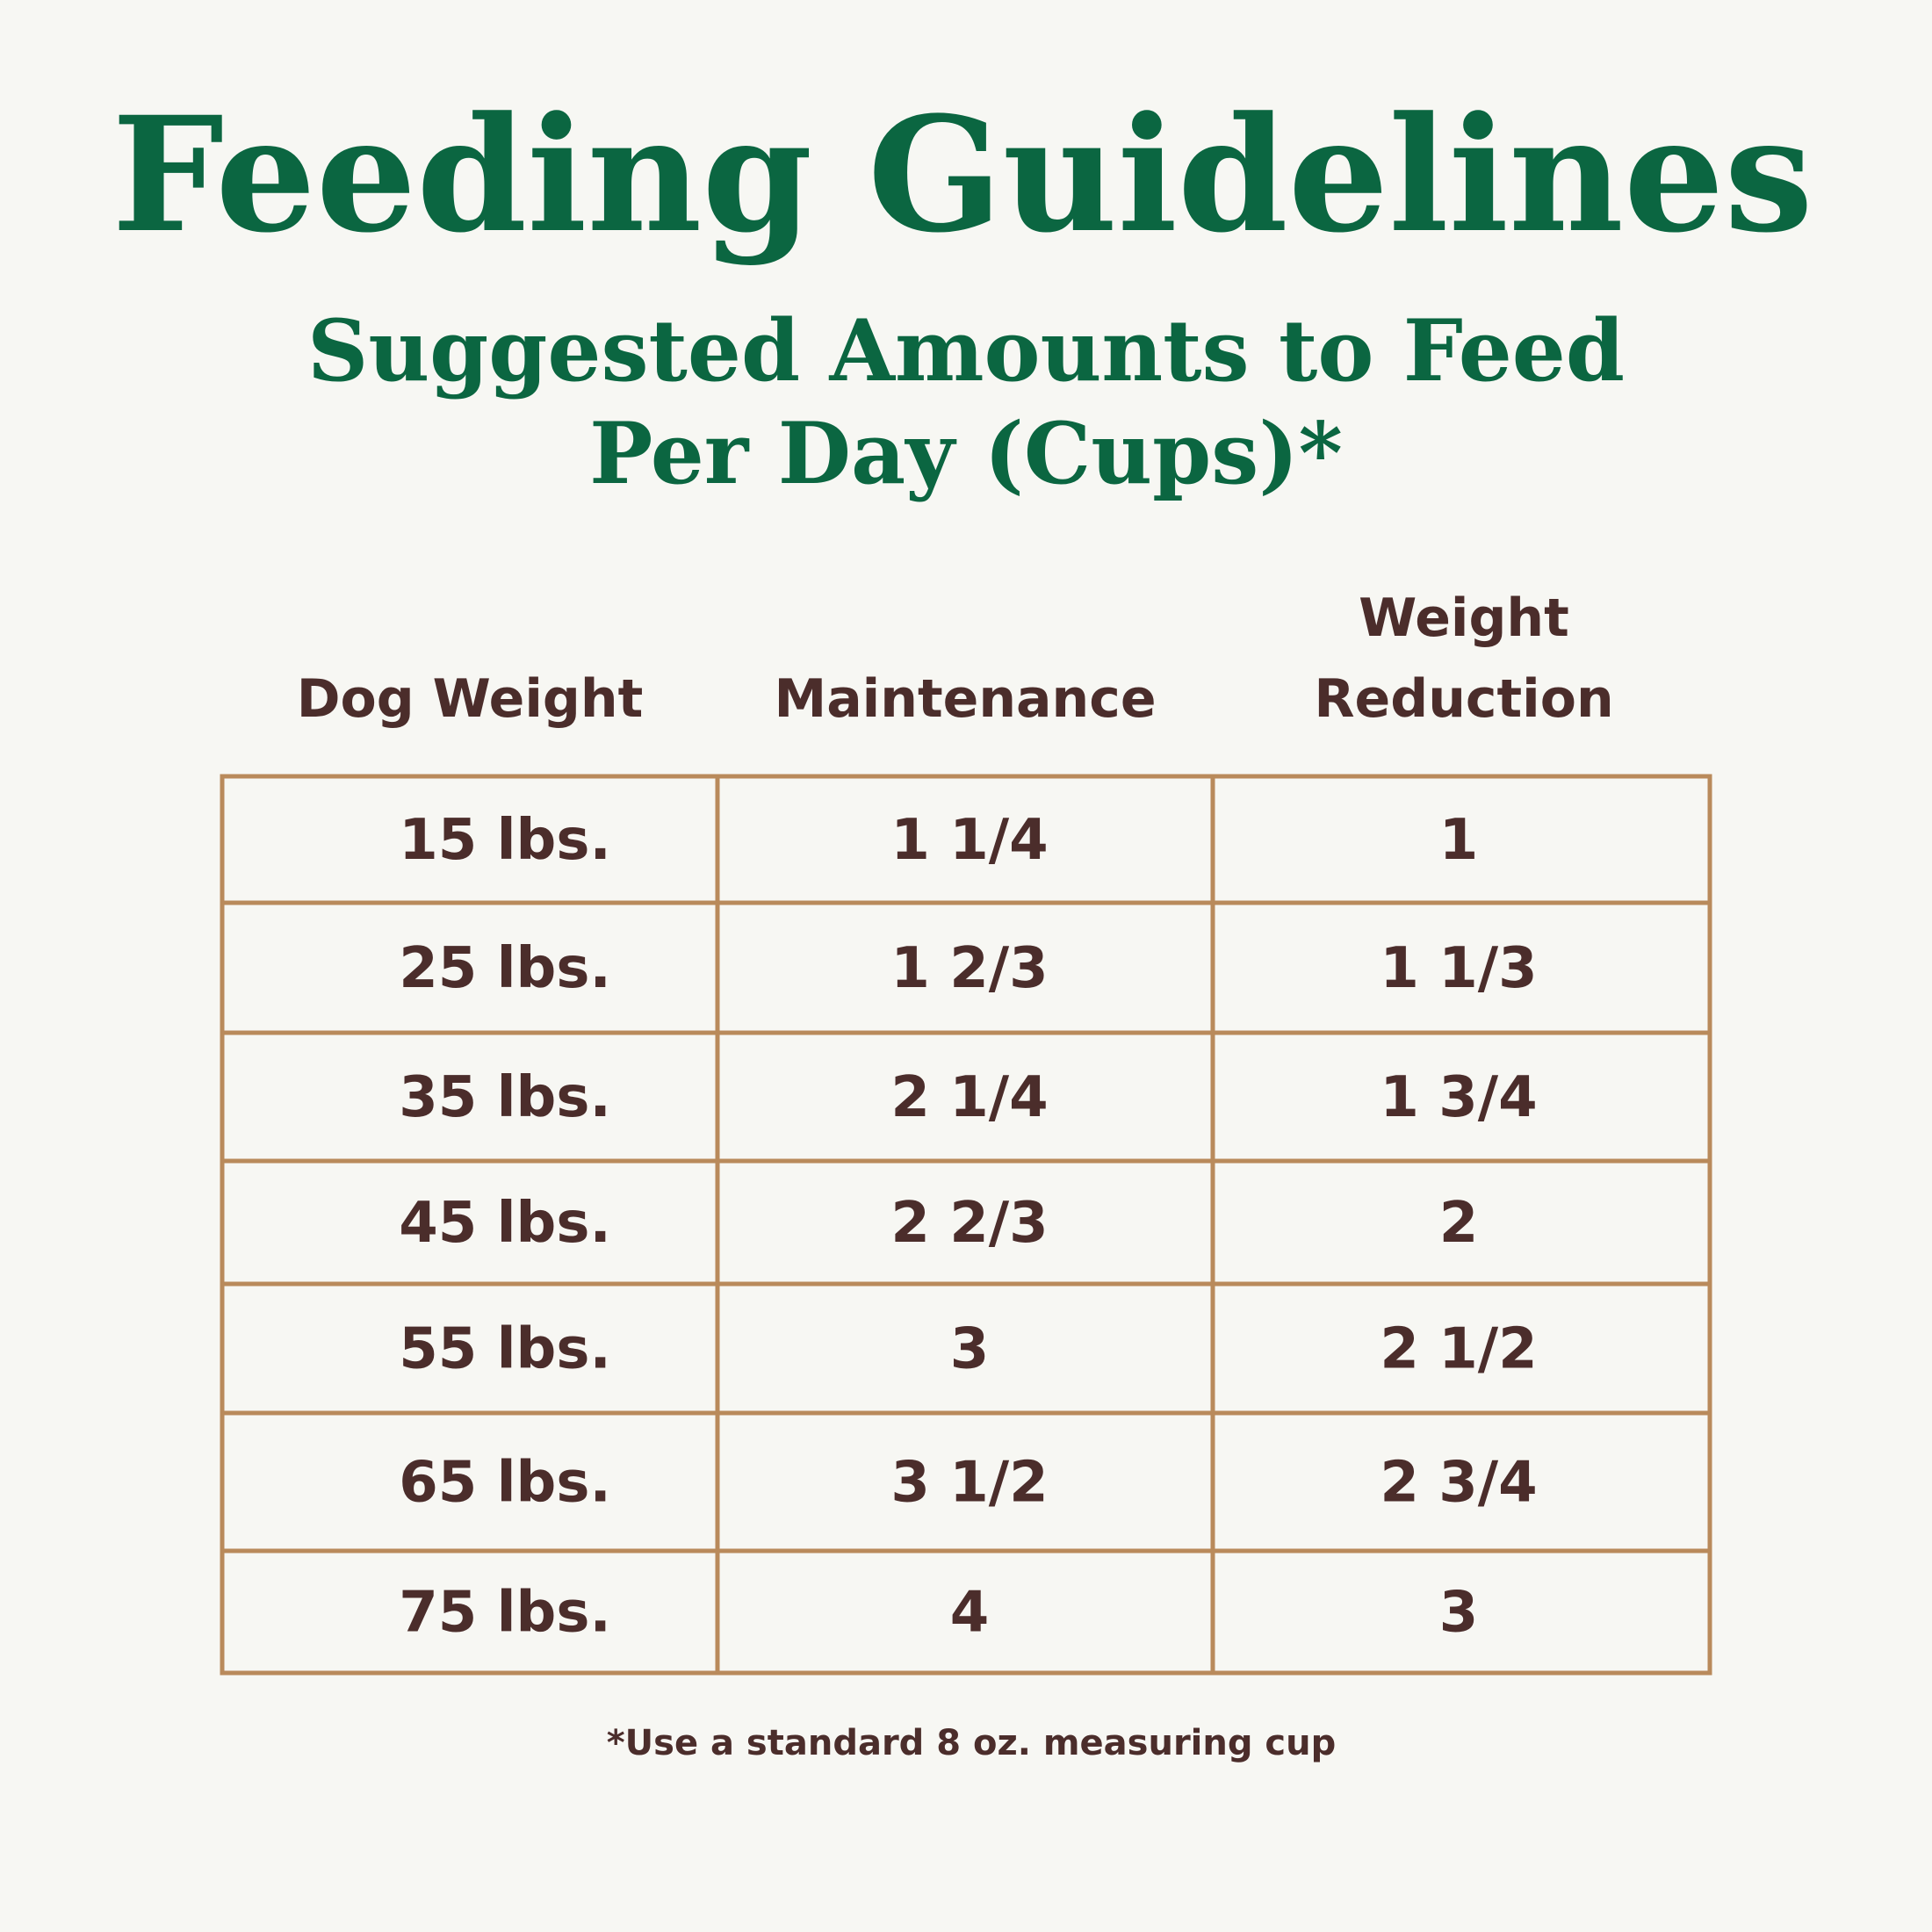 This screenshot has width=1932, height=1932. Describe the element at coordinates (505, 1097) in the screenshot. I see `cell: 35 lbs.` at that location.